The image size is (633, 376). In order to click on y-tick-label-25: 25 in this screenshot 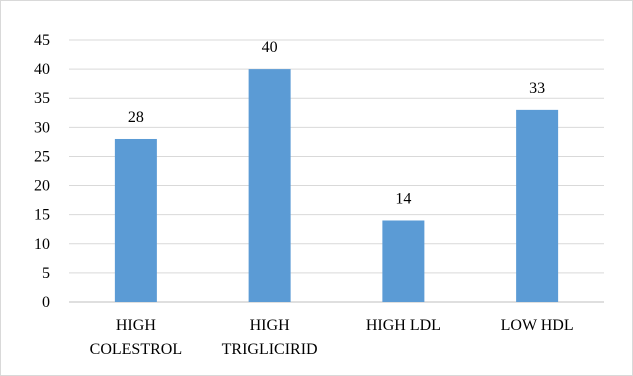, I will do `click(42, 156)`.